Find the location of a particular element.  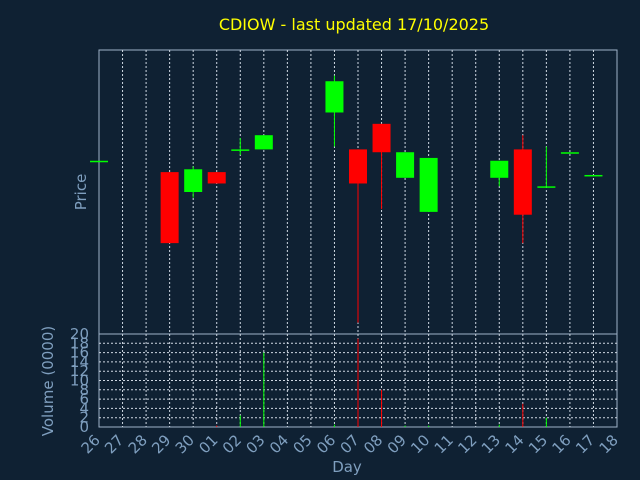

volume-tick-label: 0 is located at coordinates (84, 427).